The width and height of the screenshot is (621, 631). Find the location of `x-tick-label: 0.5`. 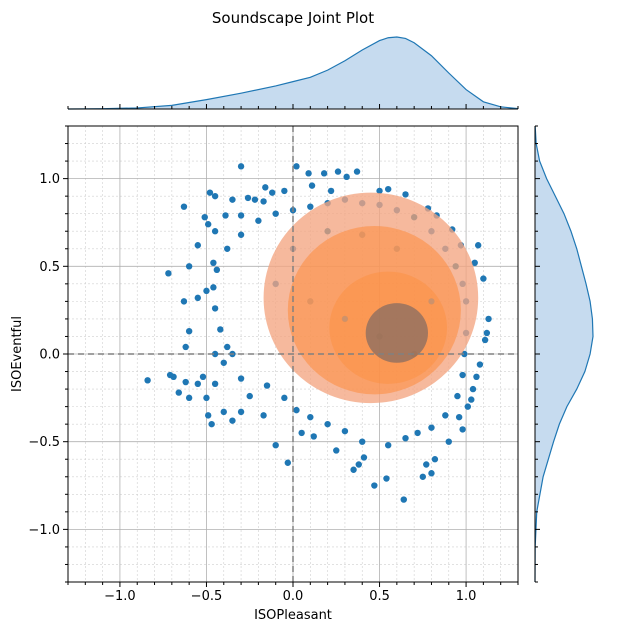

x-tick-label: 0.5 is located at coordinates (379, 596).